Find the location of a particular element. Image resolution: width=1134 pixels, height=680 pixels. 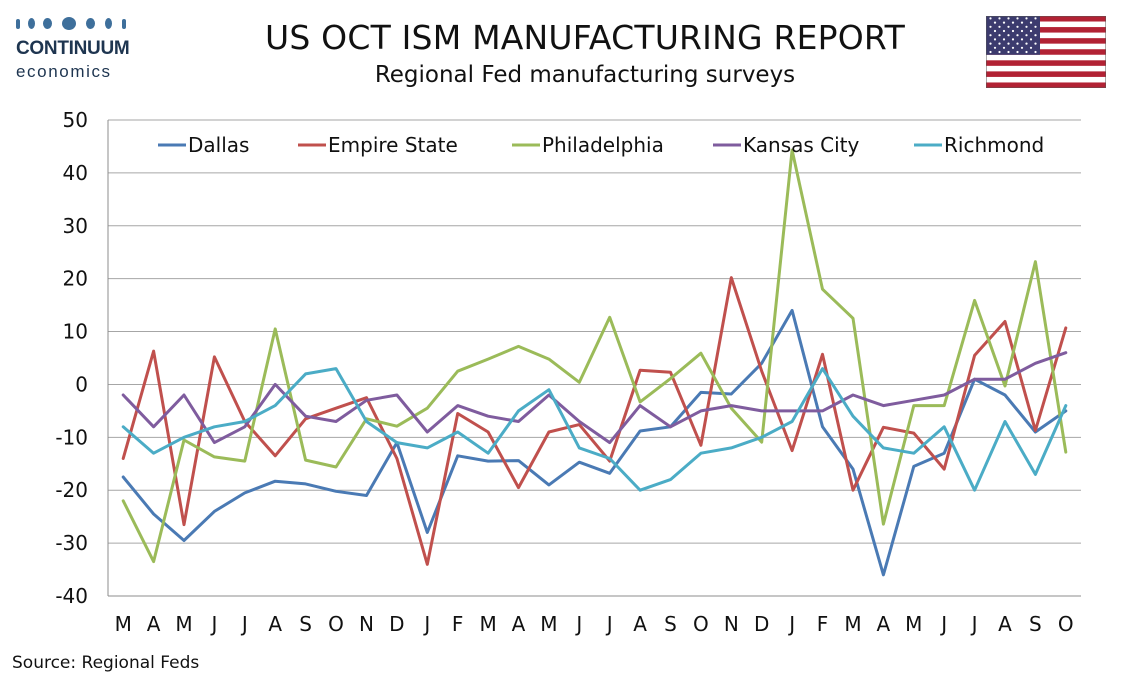

logo-subtitle: economics is located at coordinates (64, 71).